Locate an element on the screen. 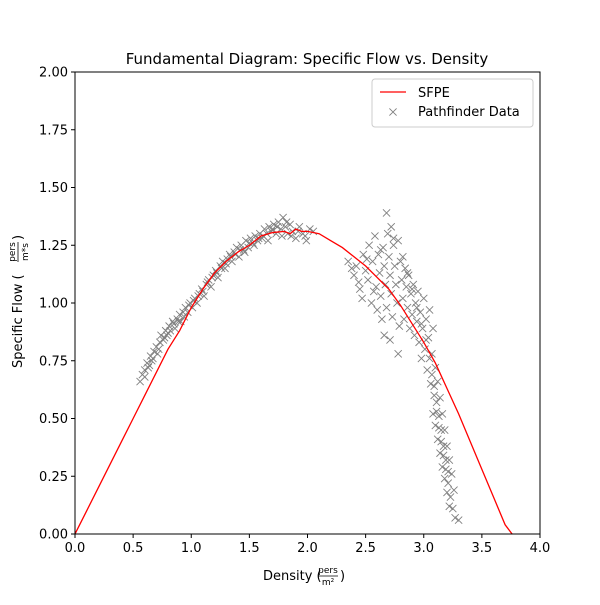  y-tick-label: 1.50 is located at coordinates (53, 188).